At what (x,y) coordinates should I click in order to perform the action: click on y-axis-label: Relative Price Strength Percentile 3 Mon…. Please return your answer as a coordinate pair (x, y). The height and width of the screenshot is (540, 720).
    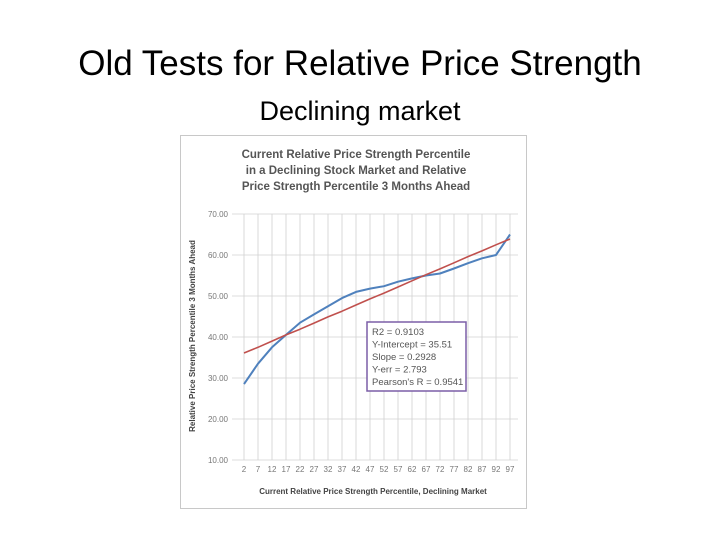
    Looking at the image, I should click on (192, 336).